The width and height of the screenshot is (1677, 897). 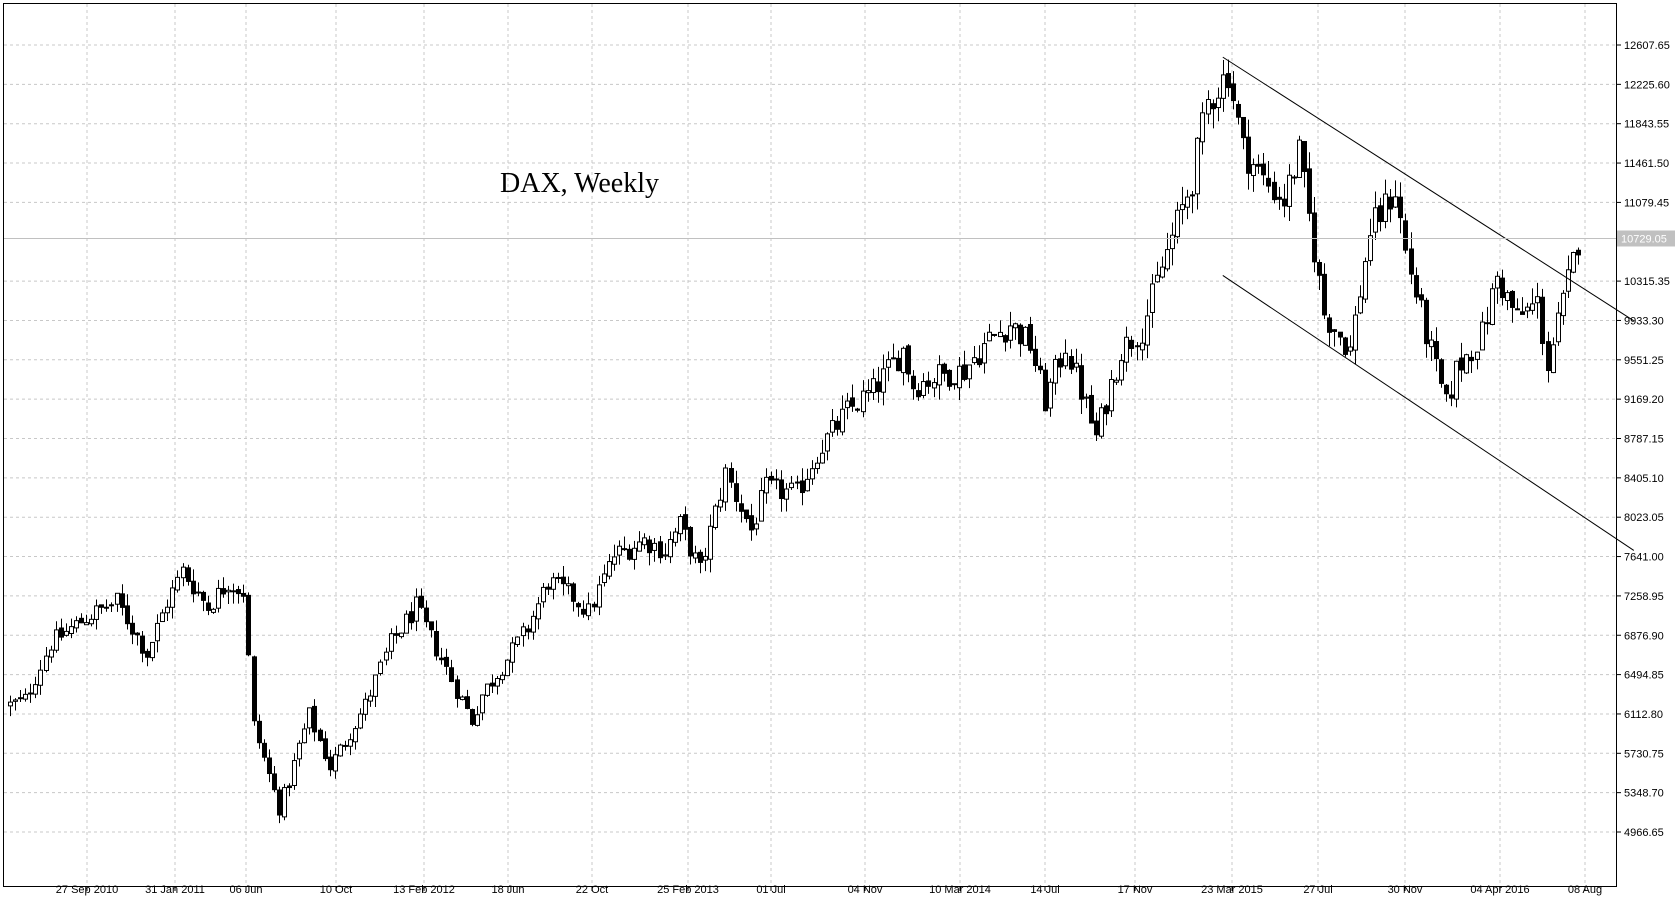 I want to click on x-tick-label: 04 Nov, so click(x=865, y=890).